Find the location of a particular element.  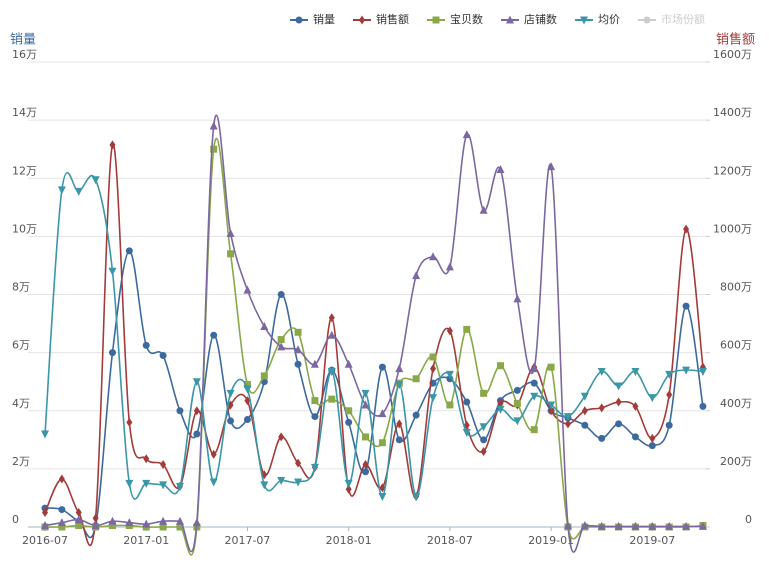

y-tick-label: 12万 is located at coordinates (24, 170).